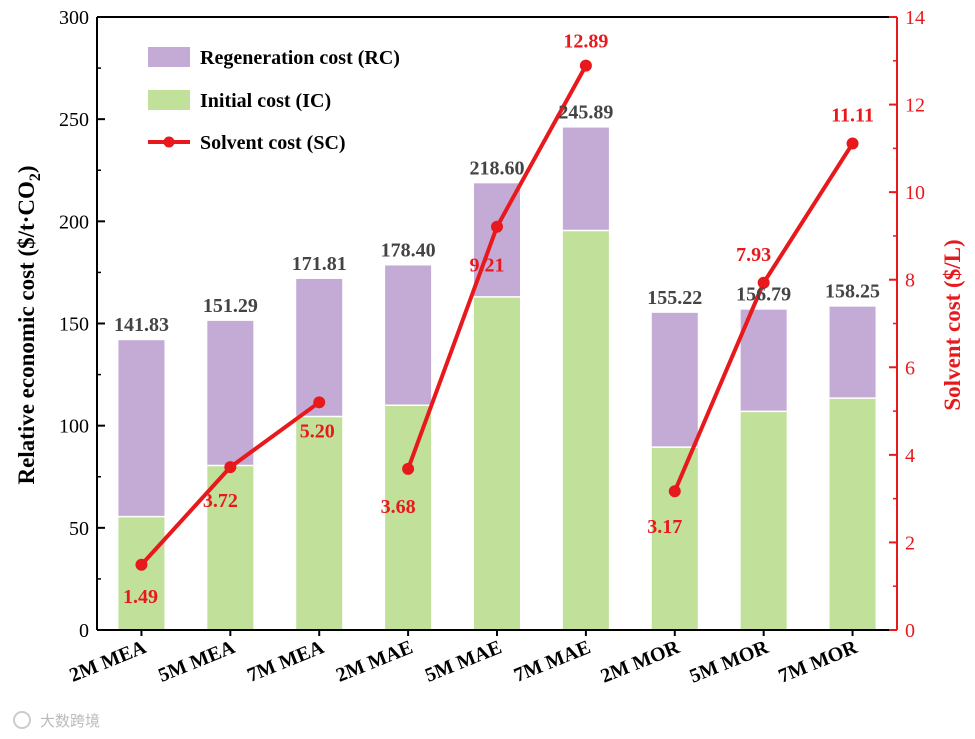 The height and width of the screenshot is (739, 975). What do you see at coordinates (374, 661) in the screenshot?
I see `x-category-label: 2M MAE` at bounding box center [374, 661].